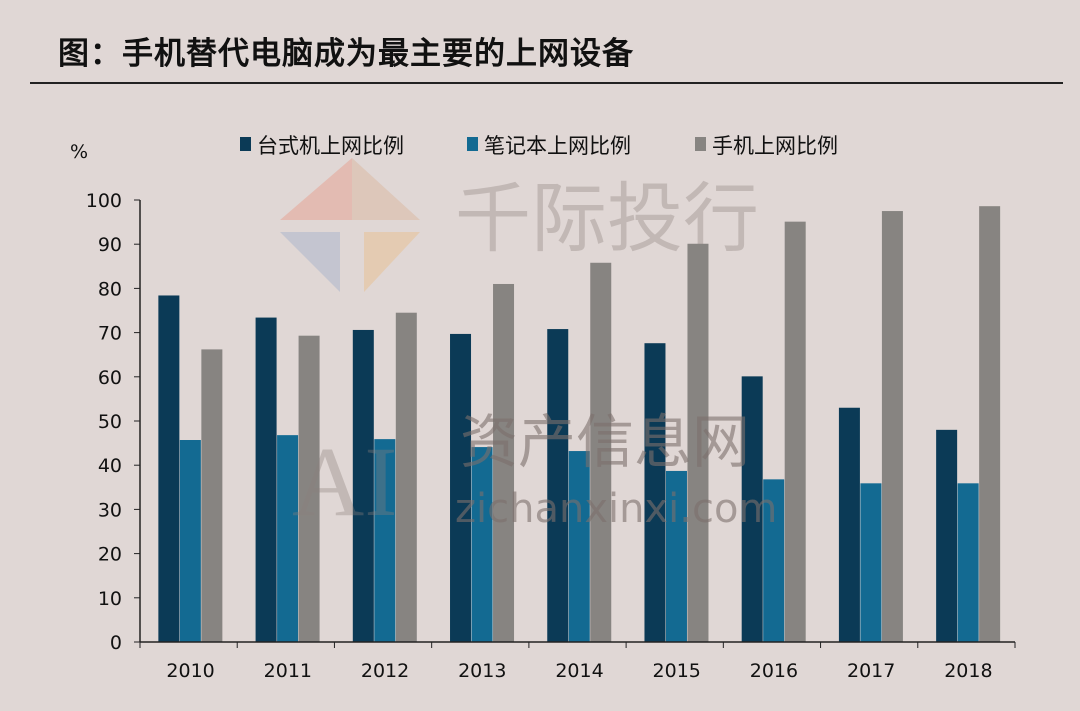 The image size is (1080, 711). I want to click on y-tick-label: 90, so click(110, 245).